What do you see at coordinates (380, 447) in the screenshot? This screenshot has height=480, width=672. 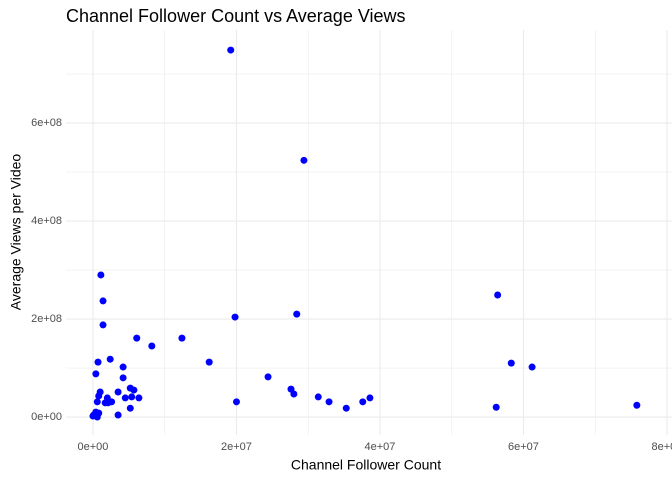 I see `x-tick-label: 4e+07` at bounding box center [380, 447].